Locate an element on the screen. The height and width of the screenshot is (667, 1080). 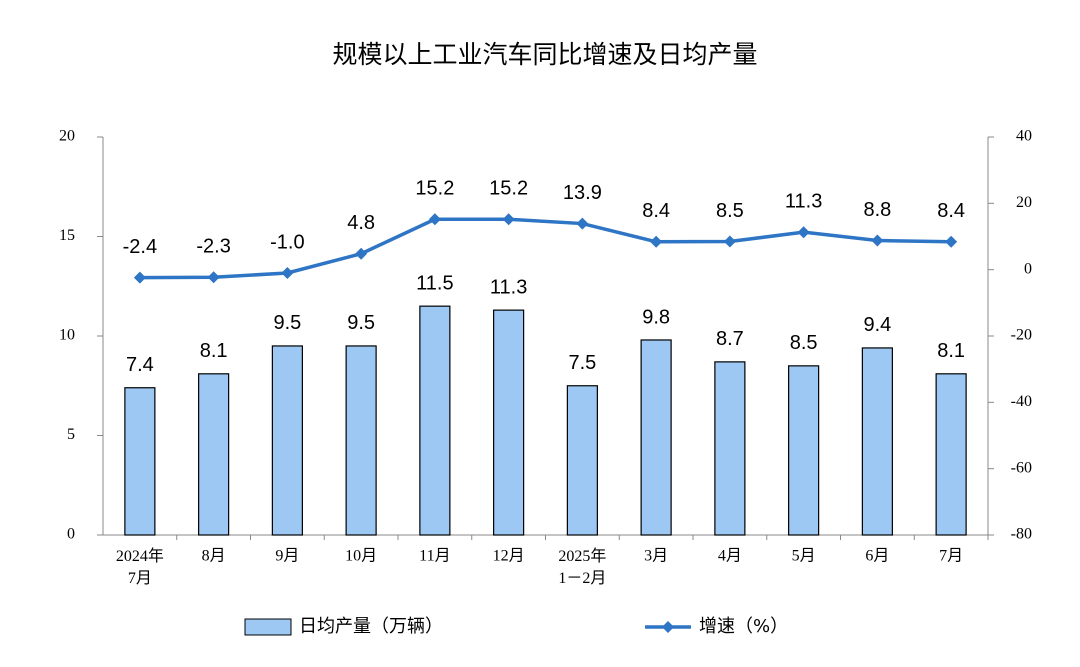
x-tick-label: 4月 is located at coordinates (730, 556).